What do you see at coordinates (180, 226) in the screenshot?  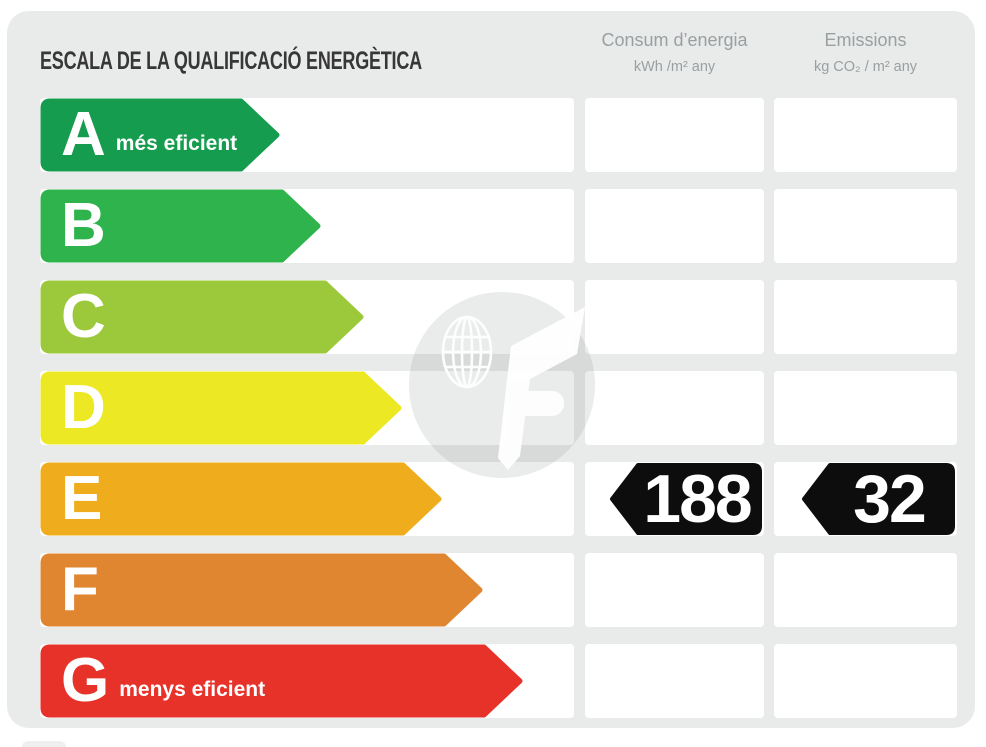 I see `rating-arrow-b` at bounding box center [180, 226].